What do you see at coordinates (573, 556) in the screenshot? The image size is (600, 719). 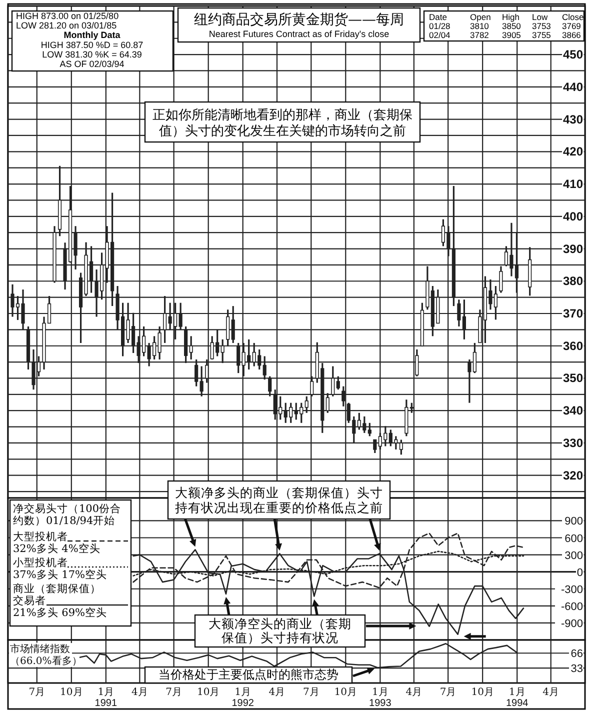 I see `y-tick-label: 300` at bounding box center [573, 556].